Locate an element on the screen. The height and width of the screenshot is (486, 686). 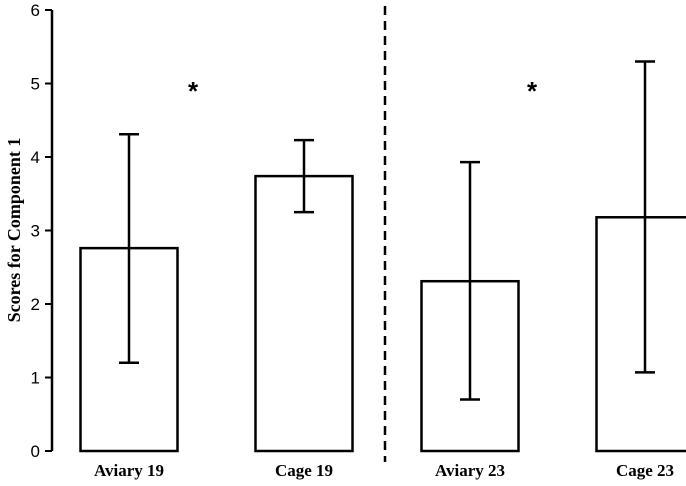
y-axis: 0 1 2 3 4 5 6 is located at coordinates (42, 231).